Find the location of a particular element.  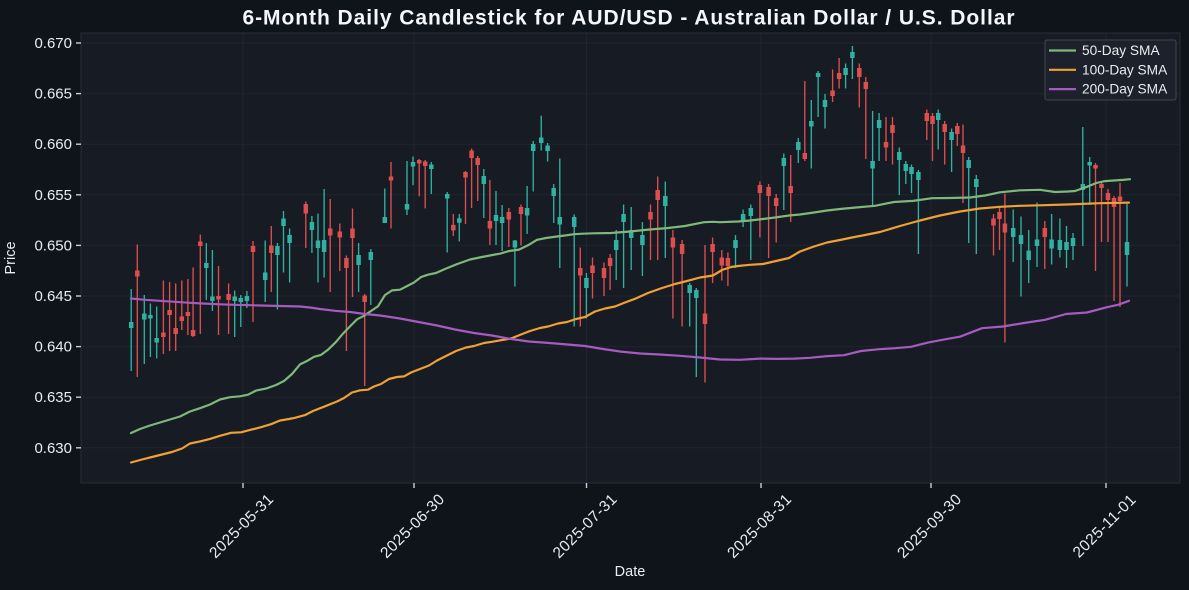

svg-text: Price is located at coordinates (11, 257).